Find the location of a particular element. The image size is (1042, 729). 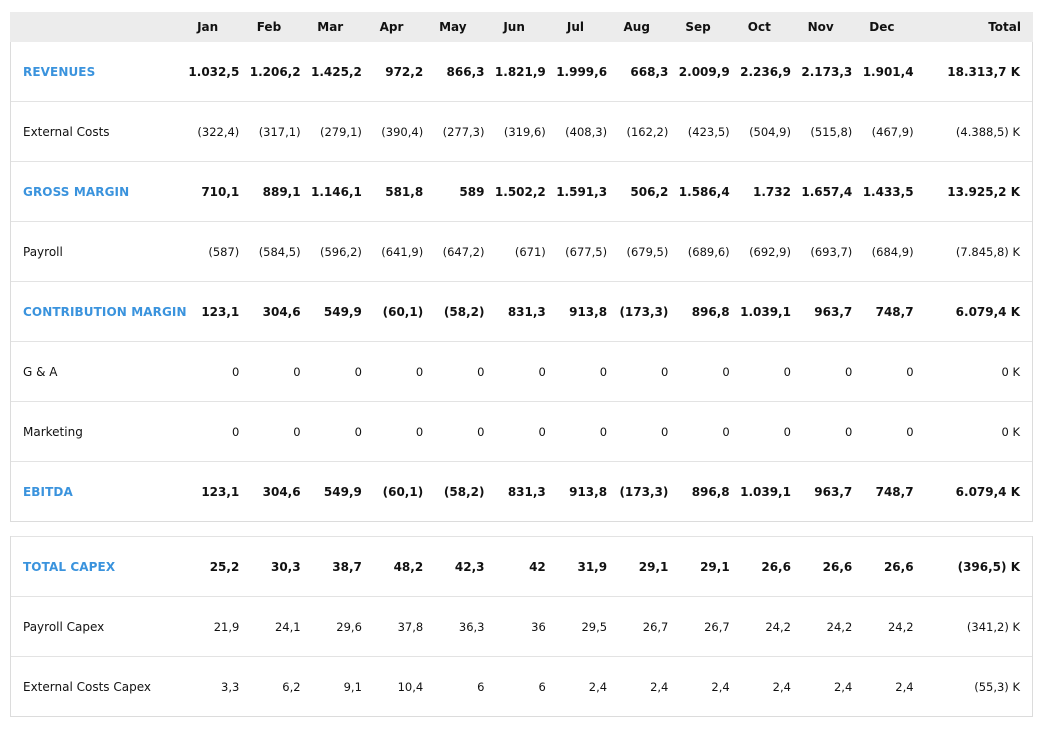

cell-oct: 2,4 is located at coordinates (781, 686).